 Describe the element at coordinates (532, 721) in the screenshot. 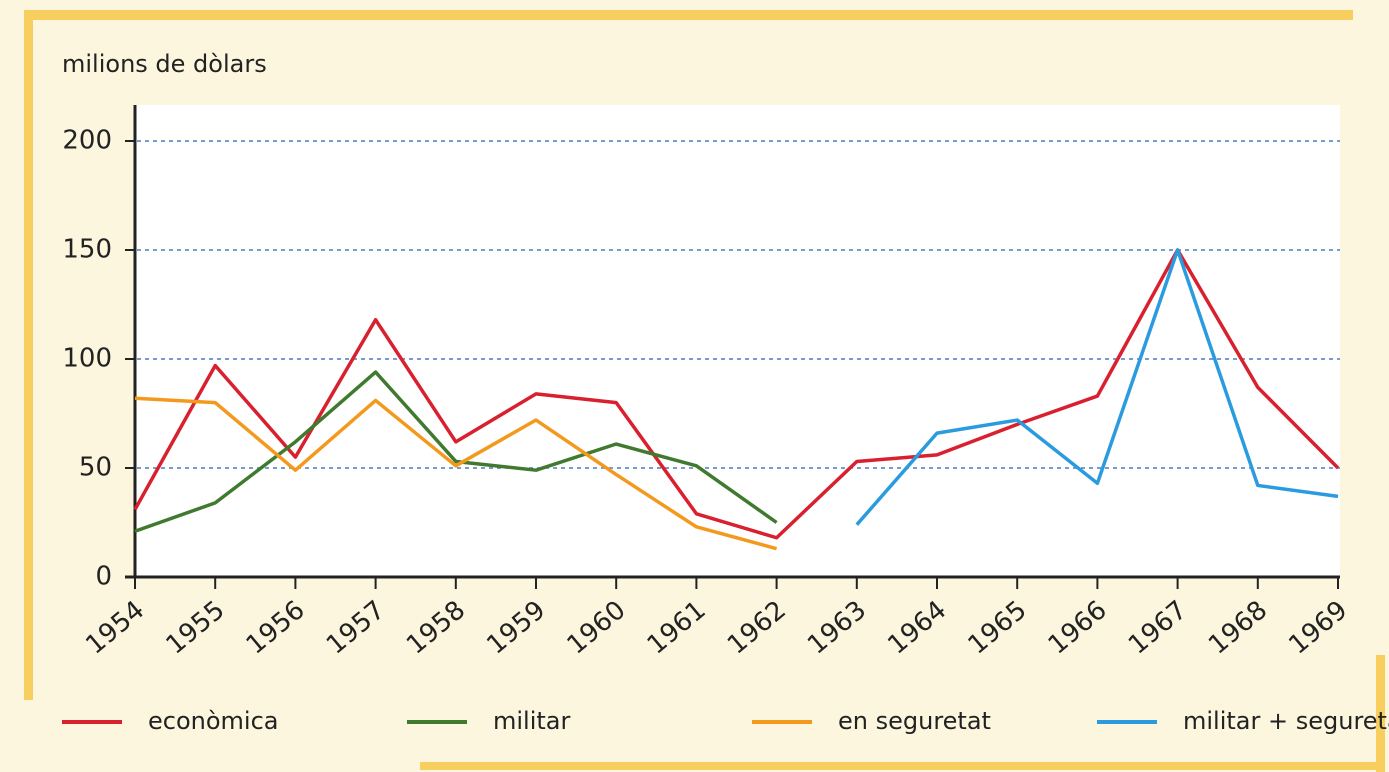

I see `legend-label: militar` at that location.